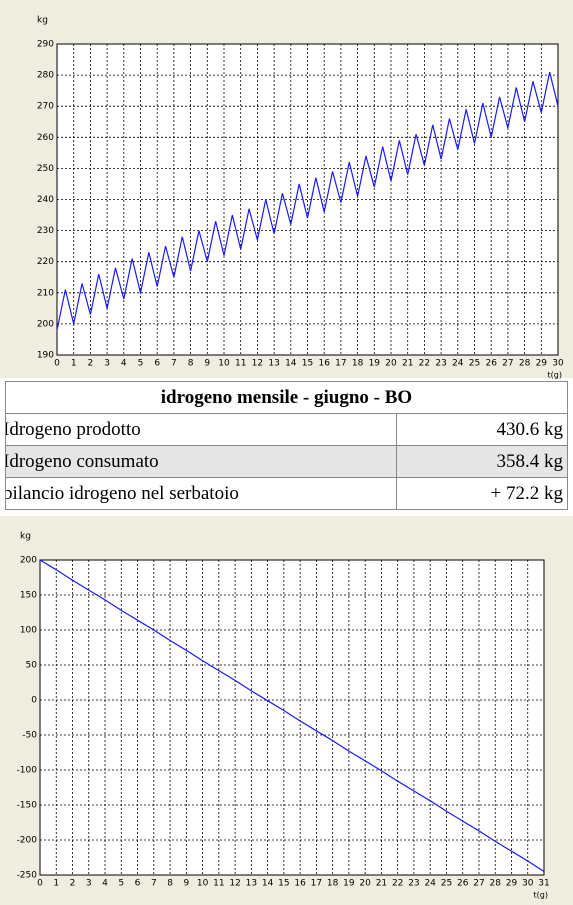  Describe the element at coordinates (45, 45) in the screenshot. I see `y-tick-label: 290` at that location.